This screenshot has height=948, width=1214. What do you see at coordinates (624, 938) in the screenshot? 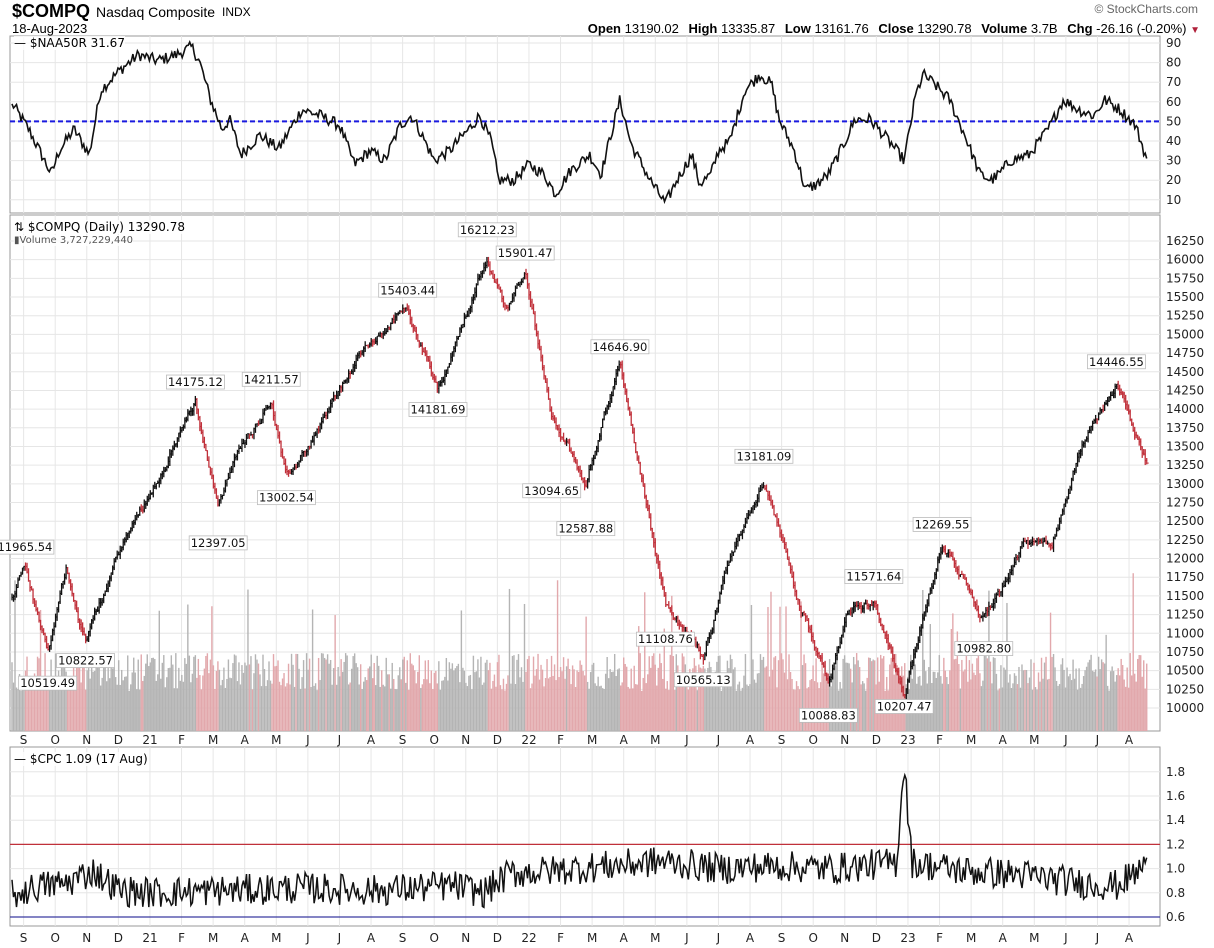
I see `x-tick-label: A` at bounding box center [624, 938].